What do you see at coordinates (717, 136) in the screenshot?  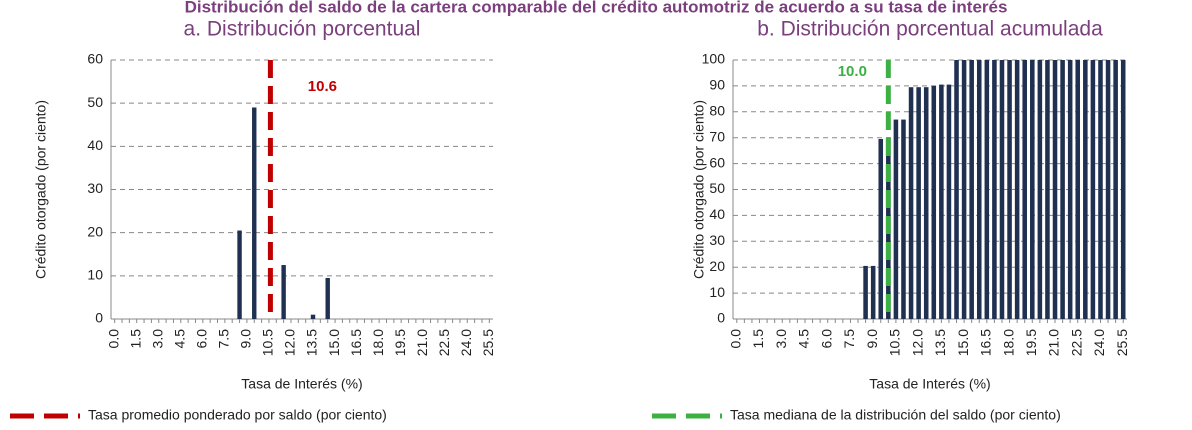 I see `y-tick-label: 70` at bounding box center [717, 136].